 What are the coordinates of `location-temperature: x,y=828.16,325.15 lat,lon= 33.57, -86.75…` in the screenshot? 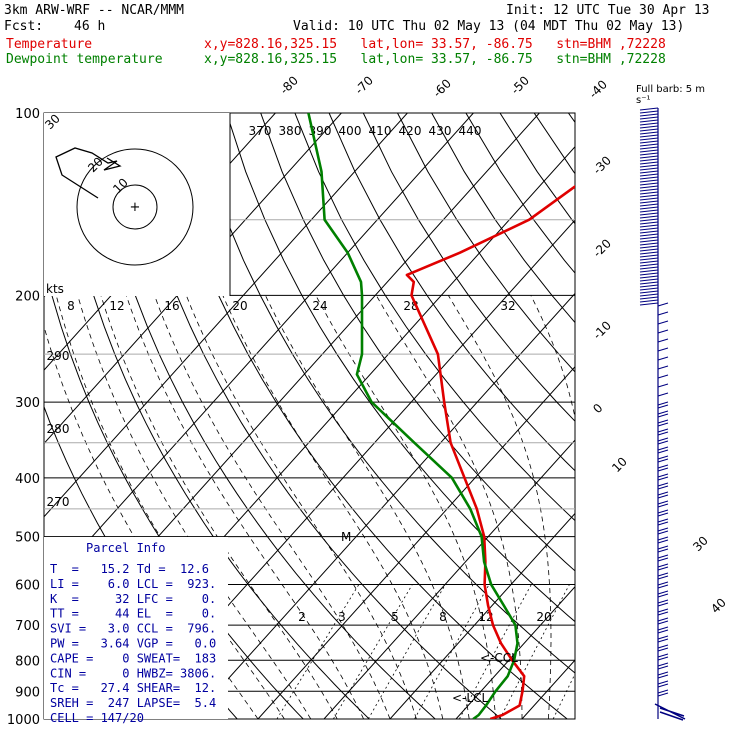 It's located at (435, 44).